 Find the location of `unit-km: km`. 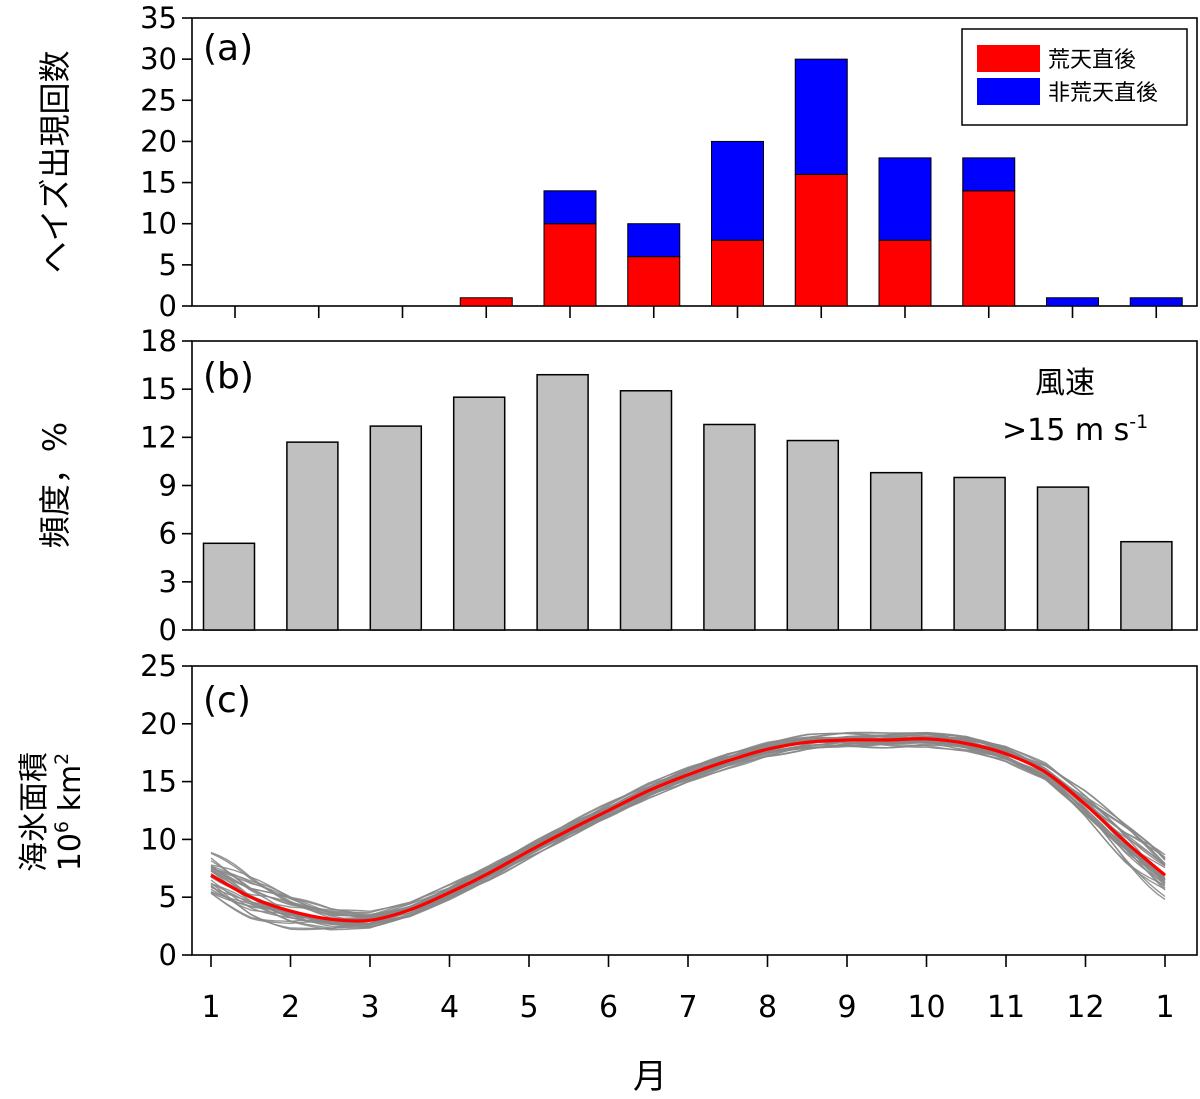

unit-km: km is located at coordinates (70, 793).